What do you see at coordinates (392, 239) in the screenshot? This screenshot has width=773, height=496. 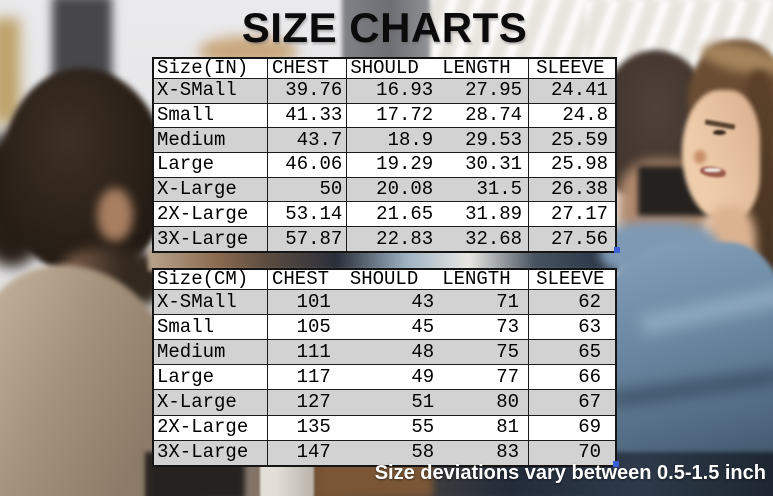 I see `size-value: 22.83` at bounding box center [392, 239].